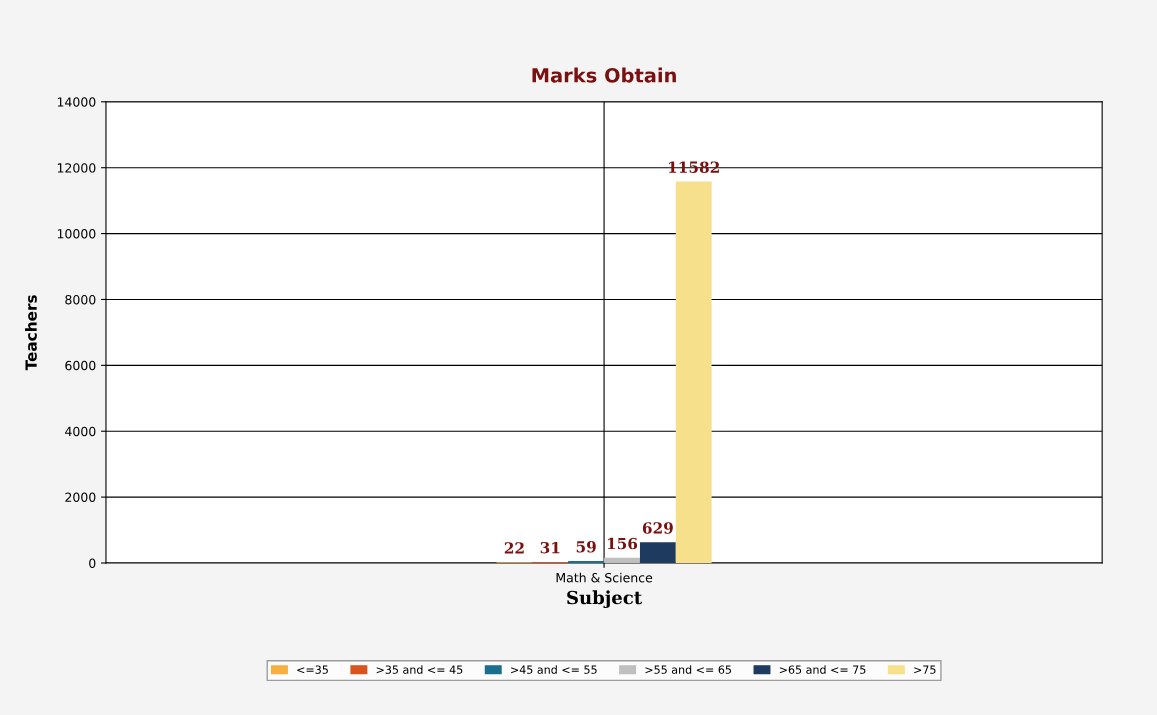  Describe the element at coordinates (80, 431) in the screenshot. I see `y-tick-label: 4000` at that location.